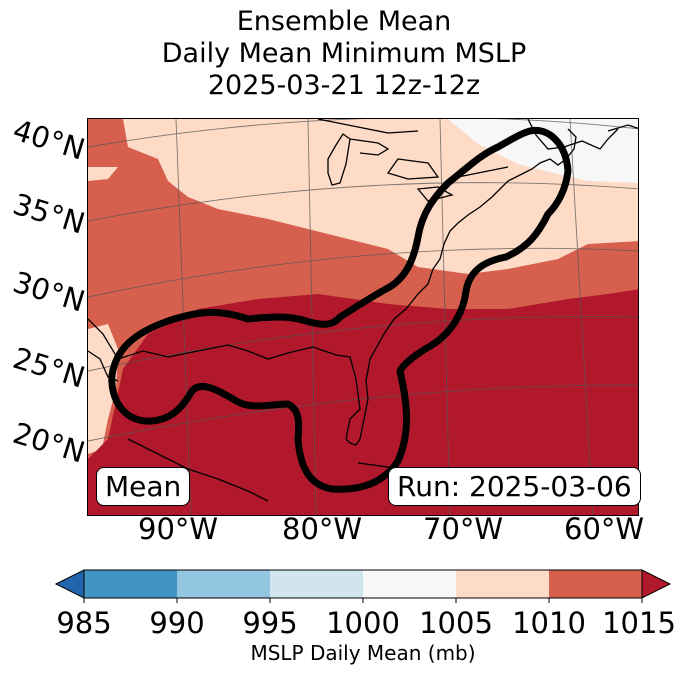 Image resolution: width=688 pixels, height=674 pixels. Describe the element at coordinates (363, 623) in the screenshot. I see `colorbar-tick-1000: 1000` at that location.